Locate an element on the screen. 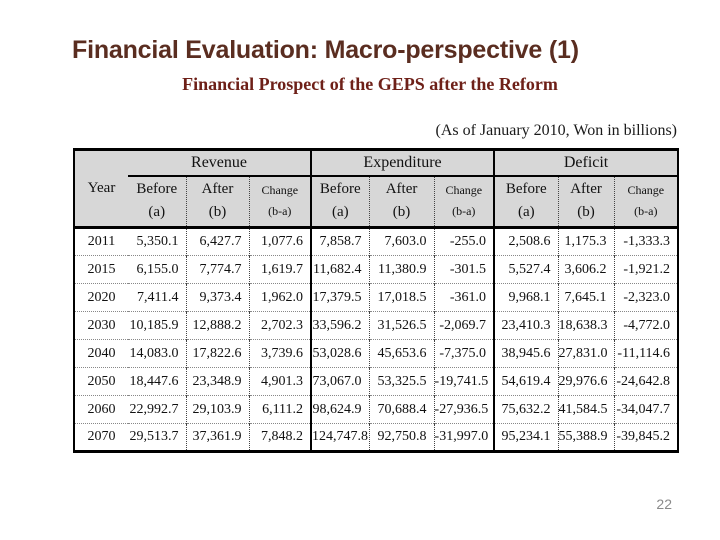 The image size is (720, 540). value-cell: 95,234.1 is located at coordinates (526, 437).